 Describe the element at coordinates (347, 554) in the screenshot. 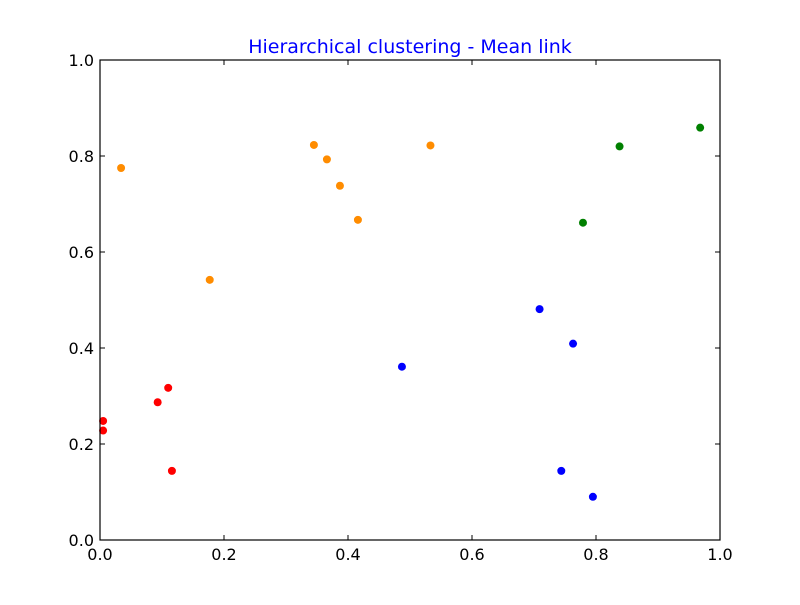

I see `x-tick-label: 0.4` at that location.